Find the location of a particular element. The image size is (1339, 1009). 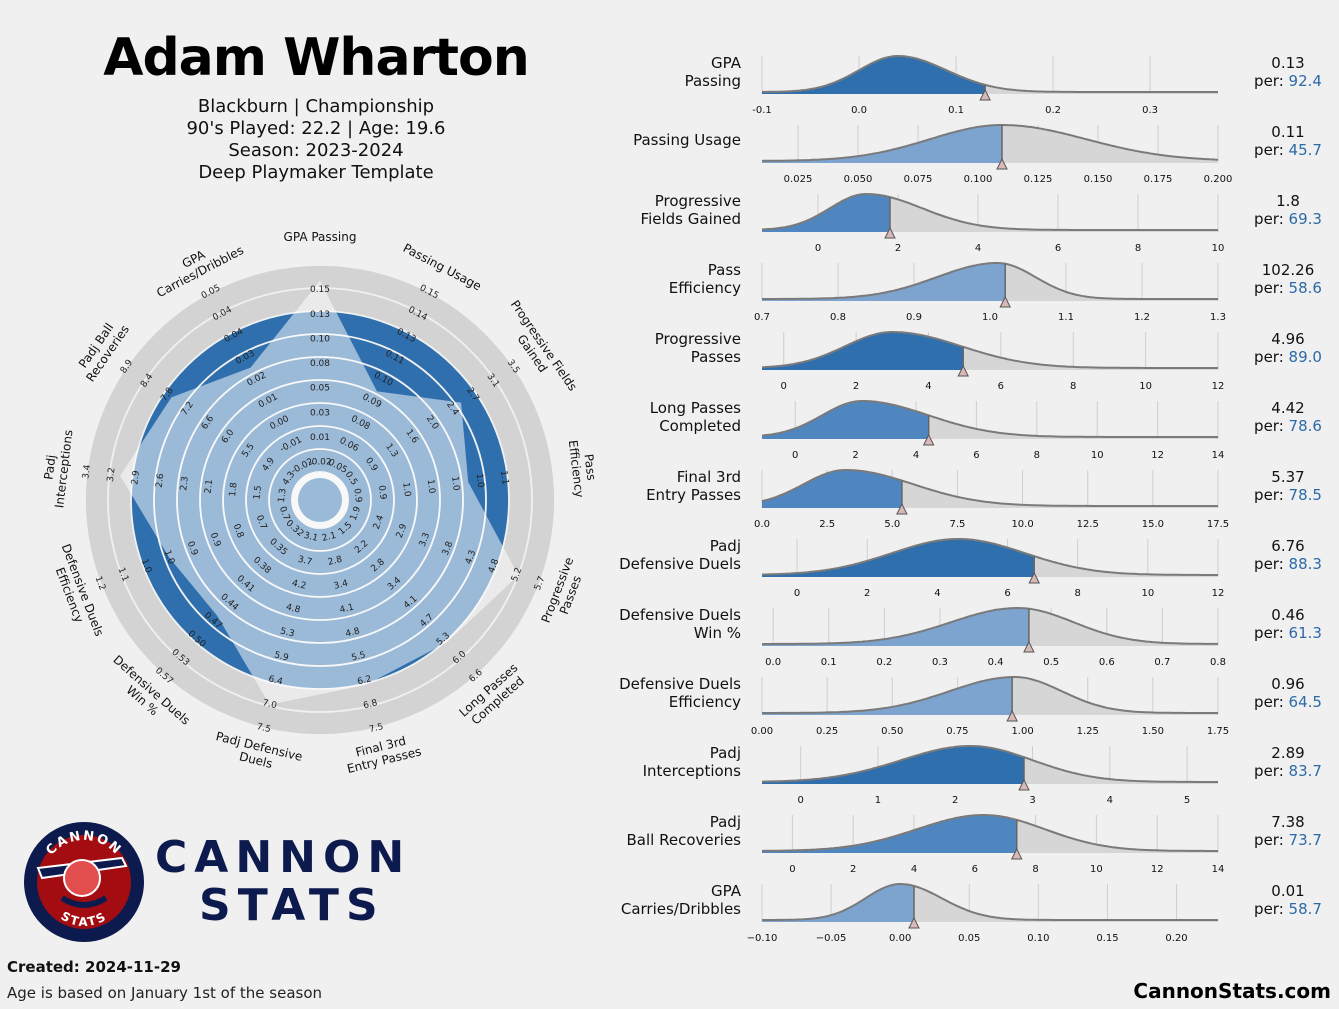

metric-percentile: per: 88.3 is located at coordinates (1288, 564).